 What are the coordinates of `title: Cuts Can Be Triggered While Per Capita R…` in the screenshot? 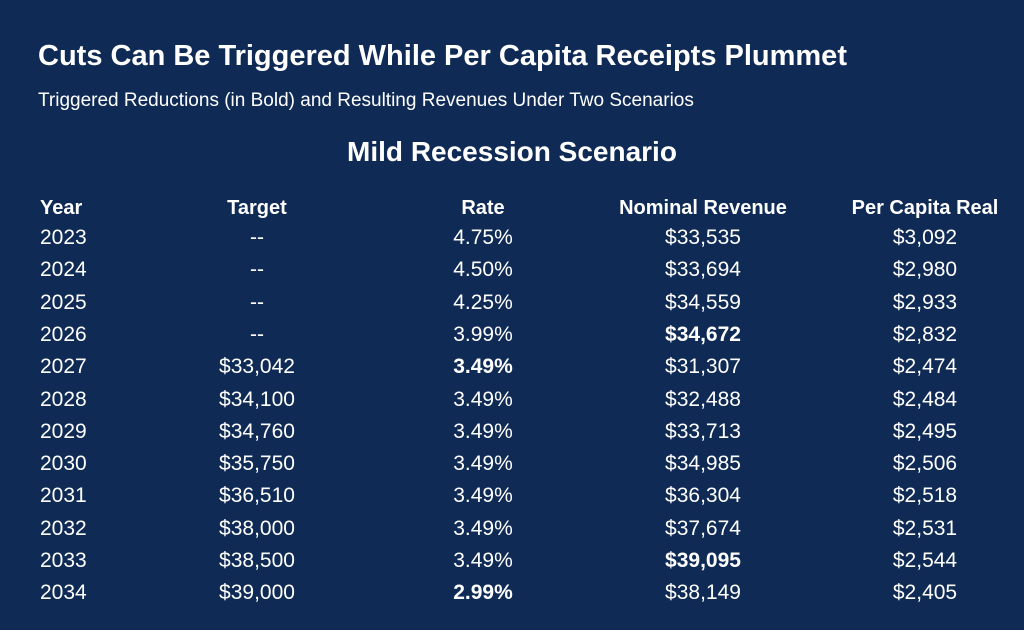 It's located at (442, 56).